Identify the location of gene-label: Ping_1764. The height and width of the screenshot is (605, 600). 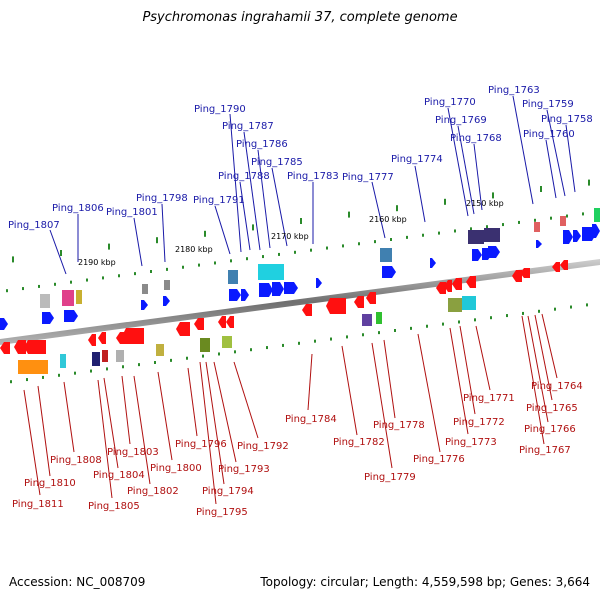
(557, 386).